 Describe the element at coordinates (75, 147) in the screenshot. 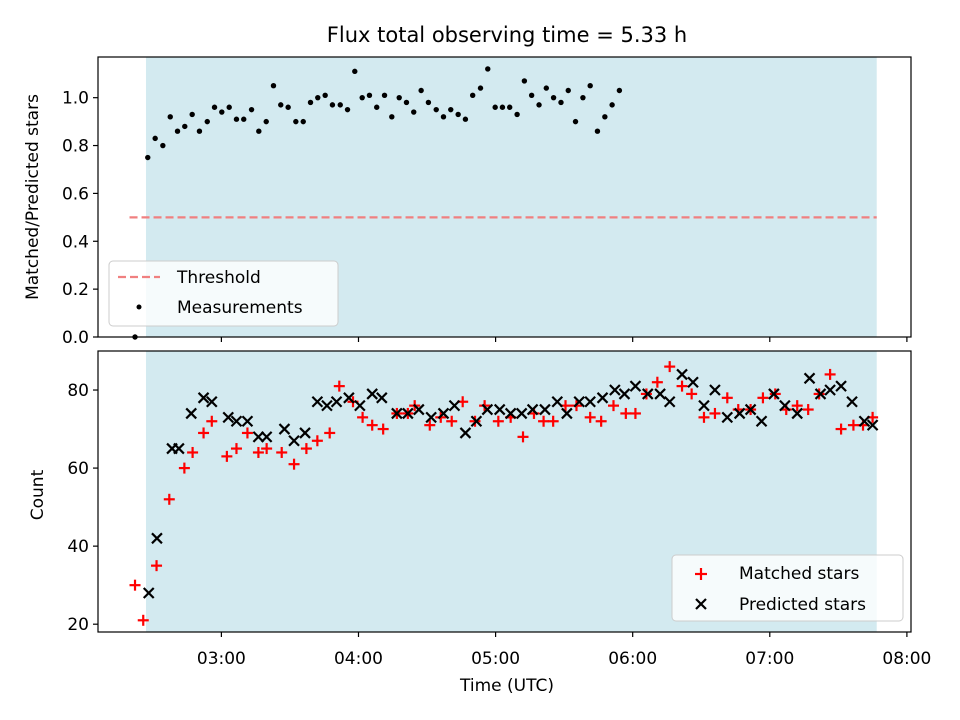

I see `ratio-ytick-label: 0.8` at that location.